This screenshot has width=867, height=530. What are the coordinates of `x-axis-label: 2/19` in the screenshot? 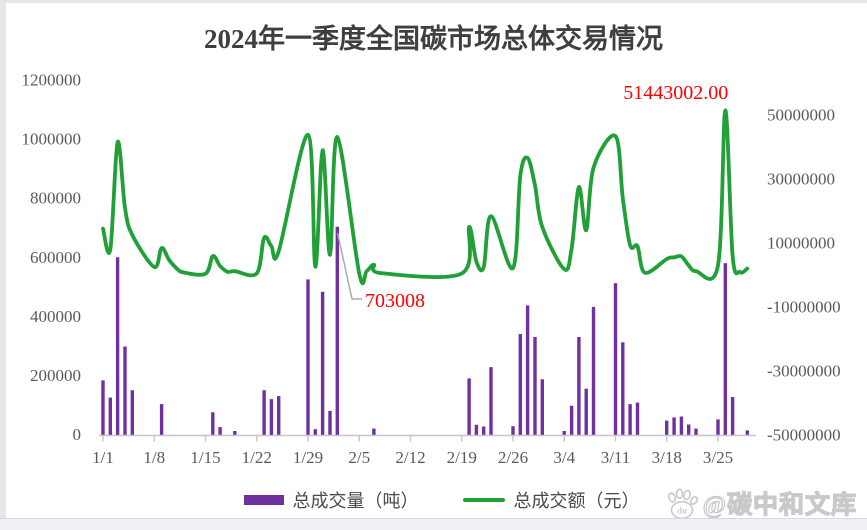 It's located at (462, 457).